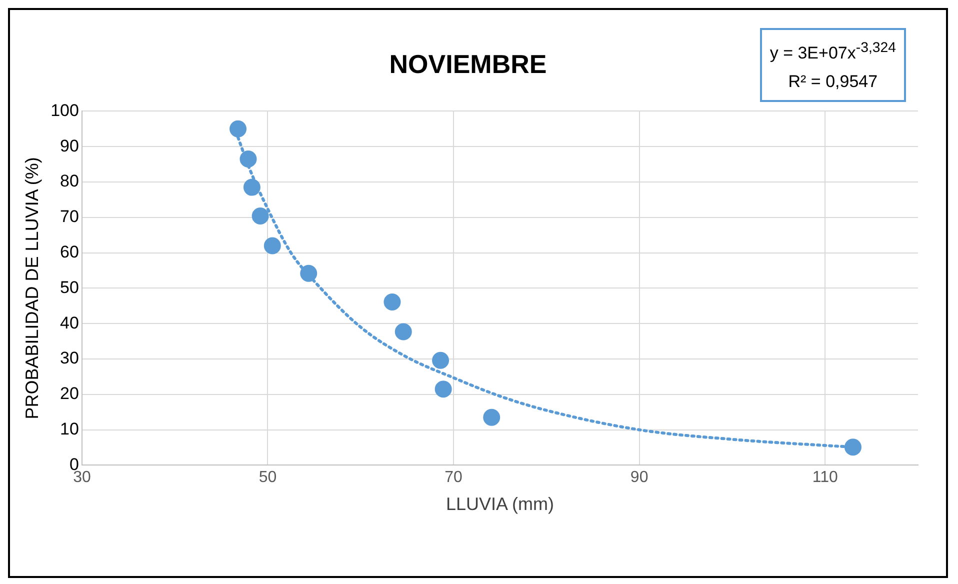 The height and width of the screenshot is (584, 958). I want to click on x-axis-title: LLUVIA (mm), so click(500, 504).